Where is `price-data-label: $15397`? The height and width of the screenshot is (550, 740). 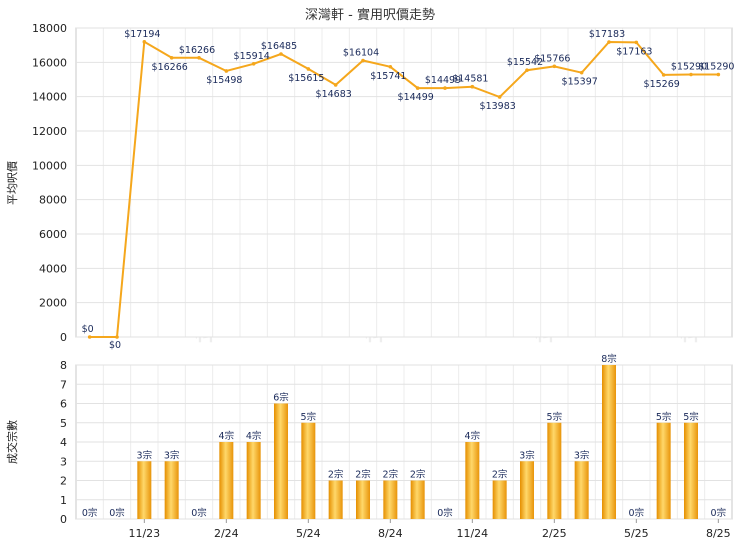
price-data-label: $15397 is located at coordinates (580, 82).